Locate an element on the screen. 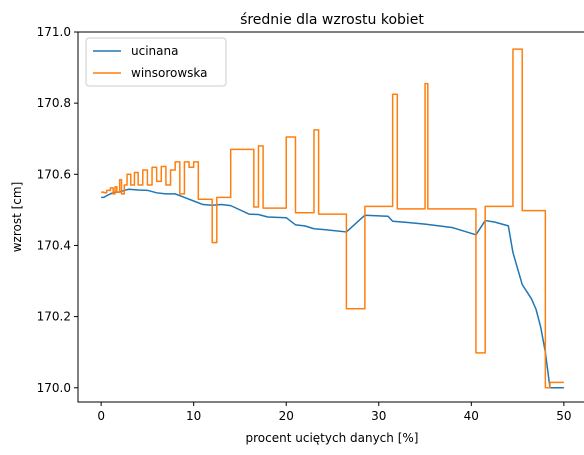 The height and width of the screenshot is (455, 584). legend-label-winsorowska: winsorowska is located at coordinates (169, 73).